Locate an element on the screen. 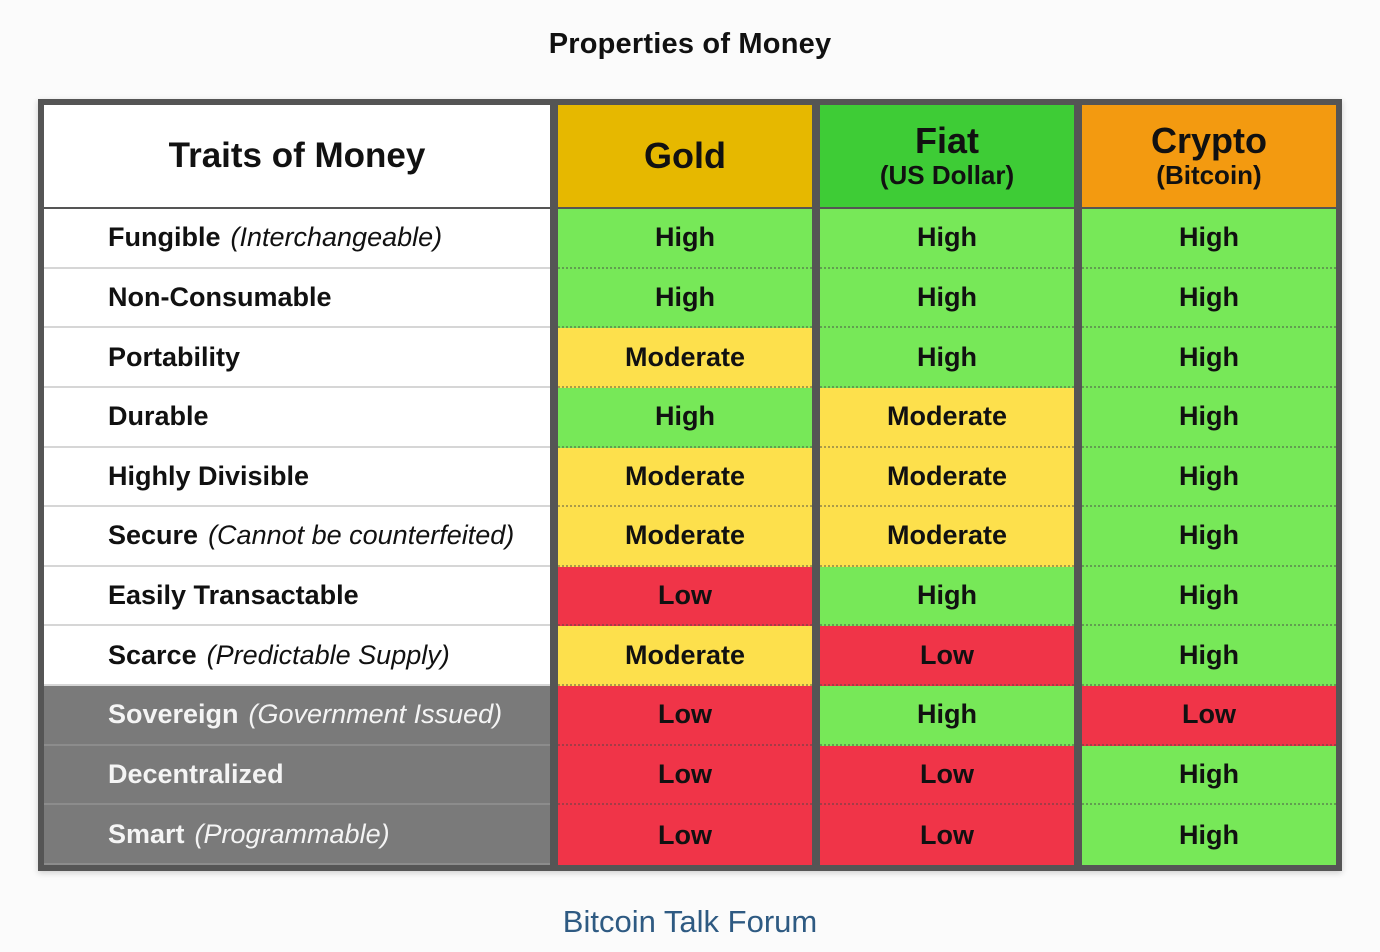  trait-note: (Predictable Supply) is located at coordinates (328, 654).